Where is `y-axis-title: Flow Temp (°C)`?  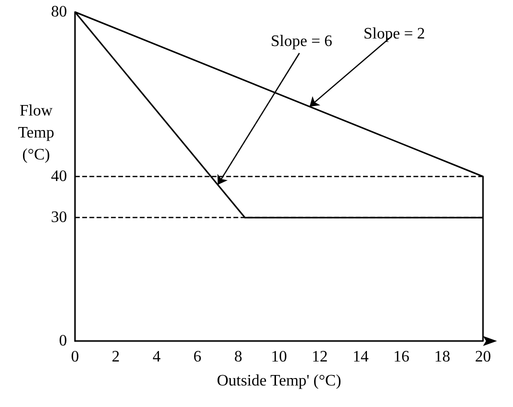
y-axis-title: Flow Temp (°C) is located at coordinates (36, 133).